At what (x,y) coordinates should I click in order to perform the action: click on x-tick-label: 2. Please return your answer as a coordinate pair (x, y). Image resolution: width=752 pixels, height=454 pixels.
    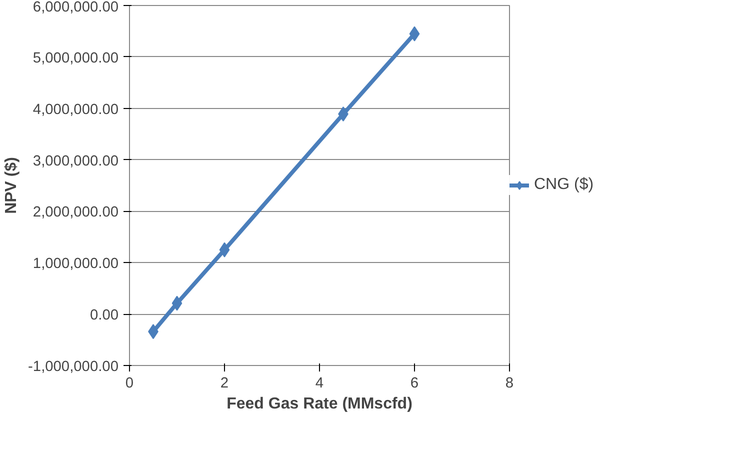
    Looking at the image, I should click on (224, 384).